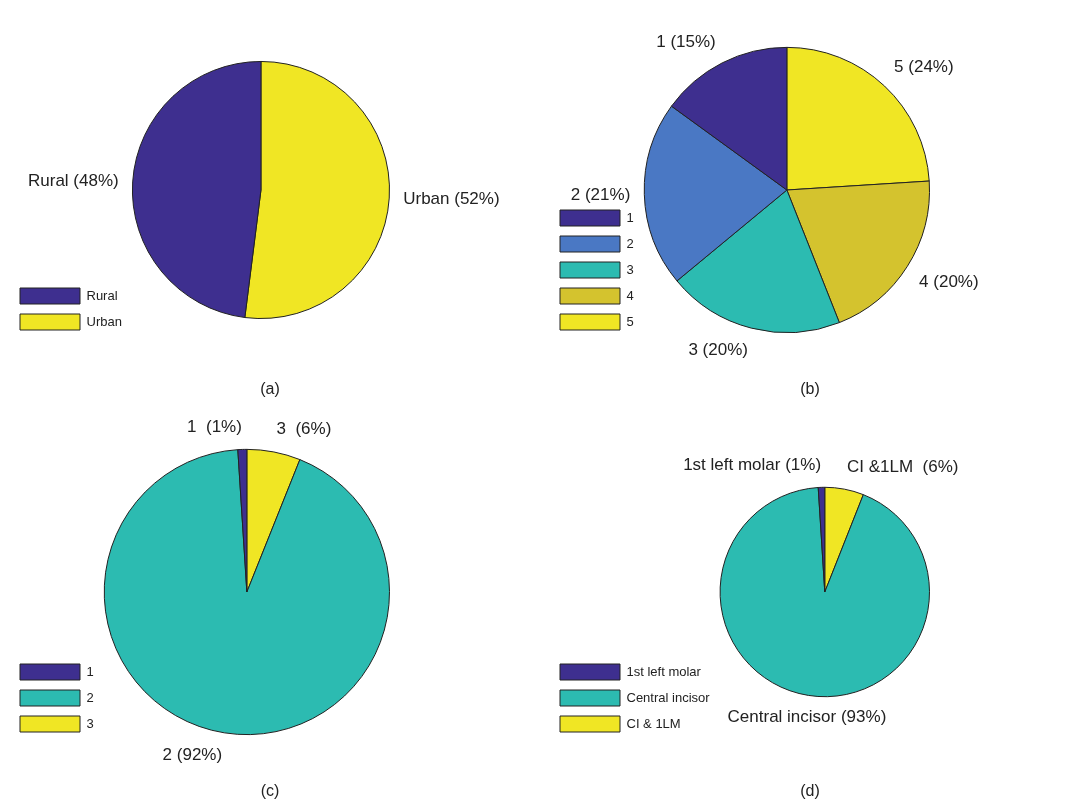 Image resolution: width=1083 pixels, height=808 pixels. What do you see at coordinates (600, 194) in the screenshot?
I see `data-label: 2 (21%)` at bounding box center [600, 194].